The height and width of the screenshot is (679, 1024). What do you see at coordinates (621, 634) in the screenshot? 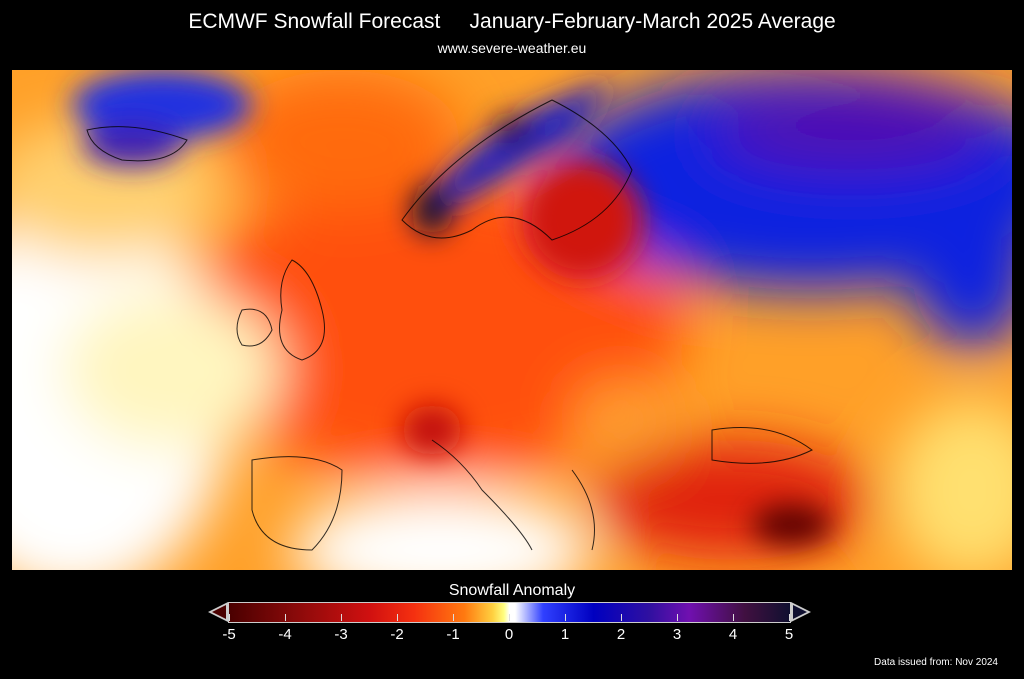
I see `colorbar-tick-label: 2` at bounding box center [621, 634].